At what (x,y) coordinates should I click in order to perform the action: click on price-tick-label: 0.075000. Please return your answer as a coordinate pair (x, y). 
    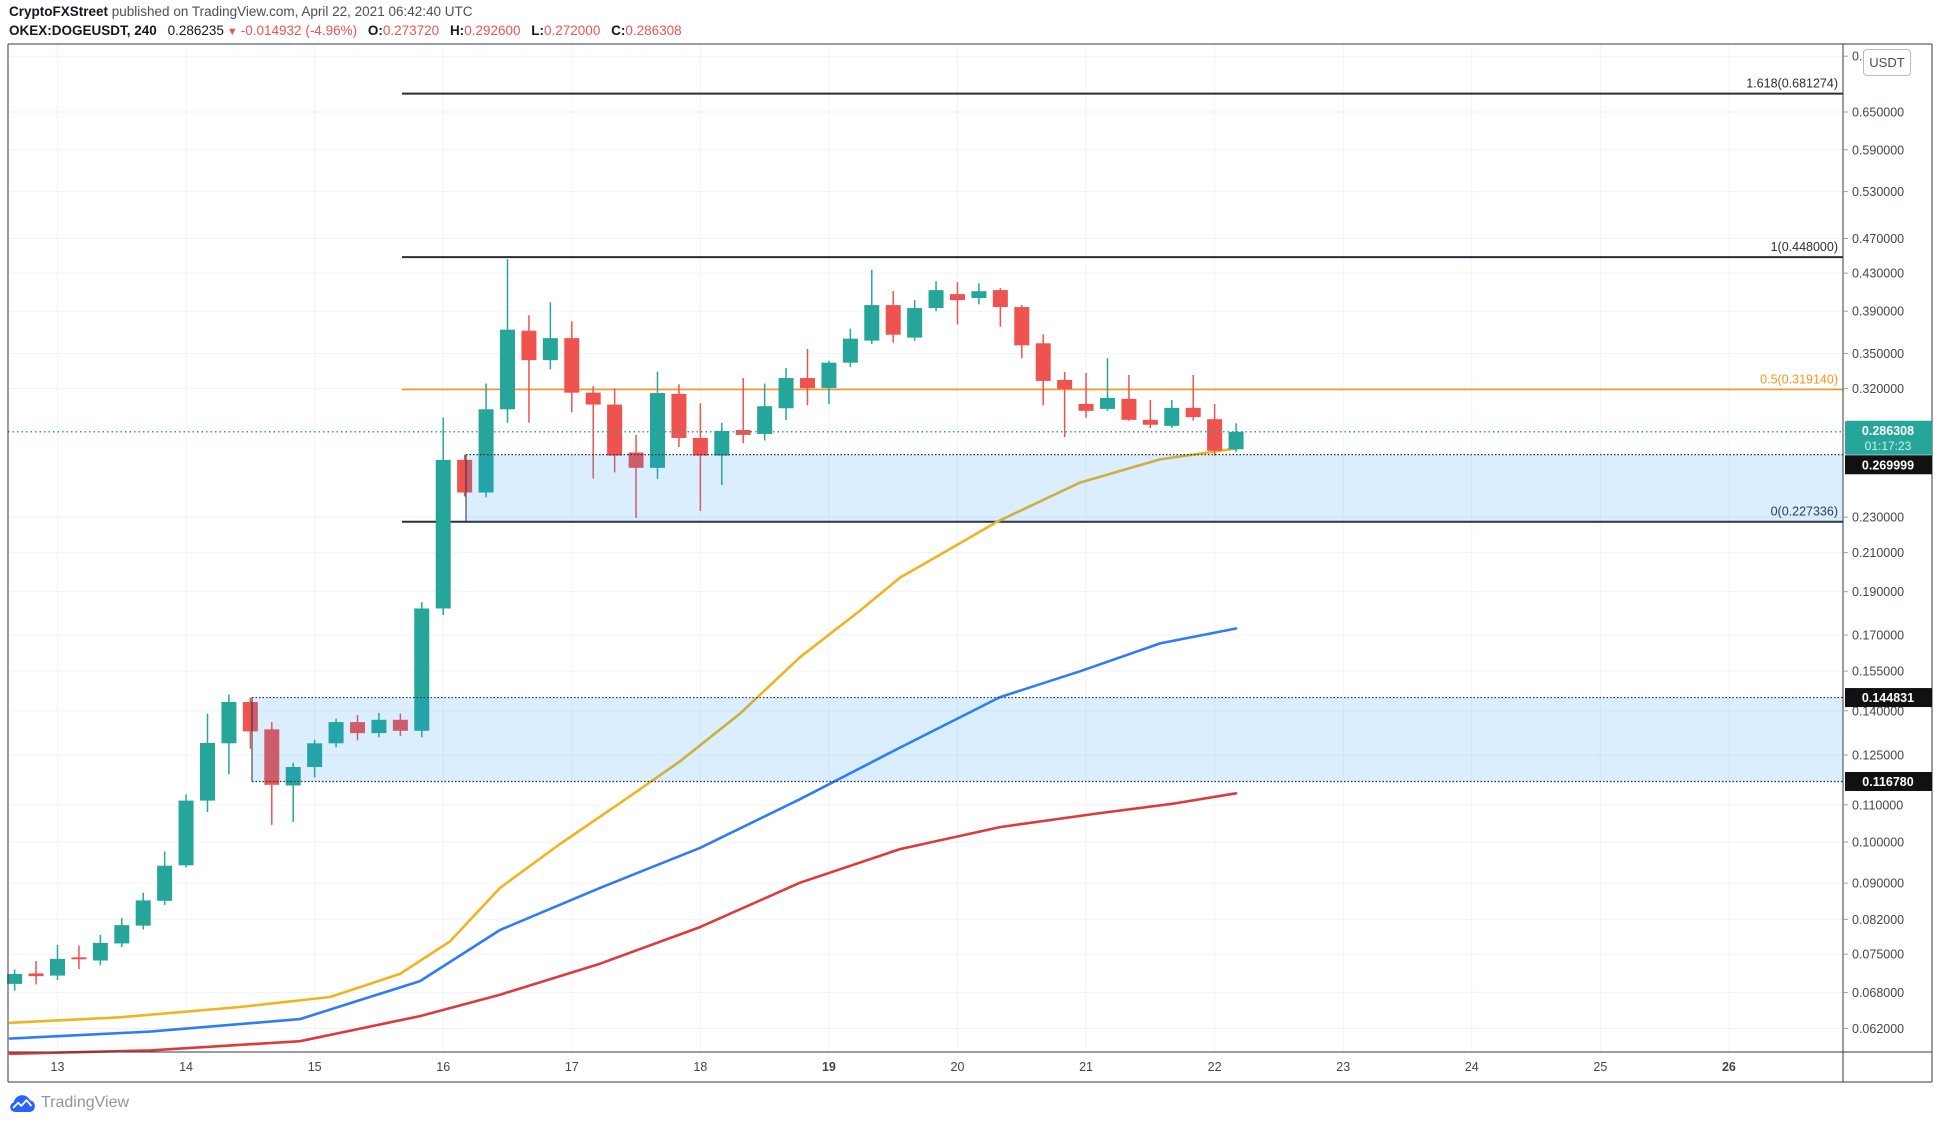
    Looking at the image, I should click on (1878, 955).